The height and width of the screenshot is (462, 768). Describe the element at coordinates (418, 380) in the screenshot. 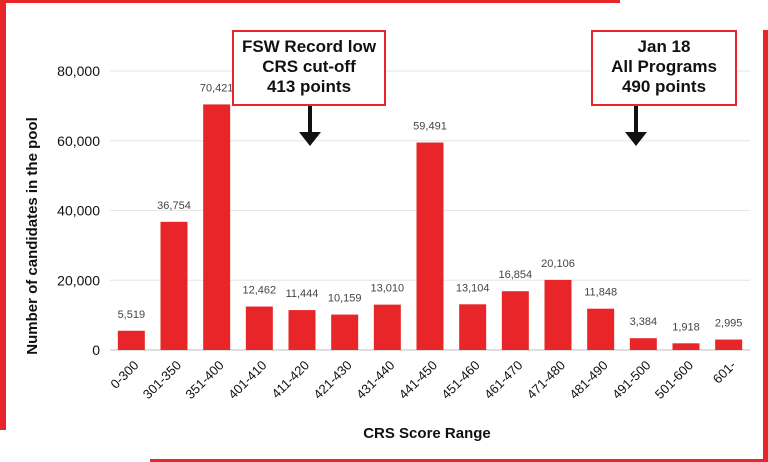

I see `x-tick-label: 441-450` at that location.